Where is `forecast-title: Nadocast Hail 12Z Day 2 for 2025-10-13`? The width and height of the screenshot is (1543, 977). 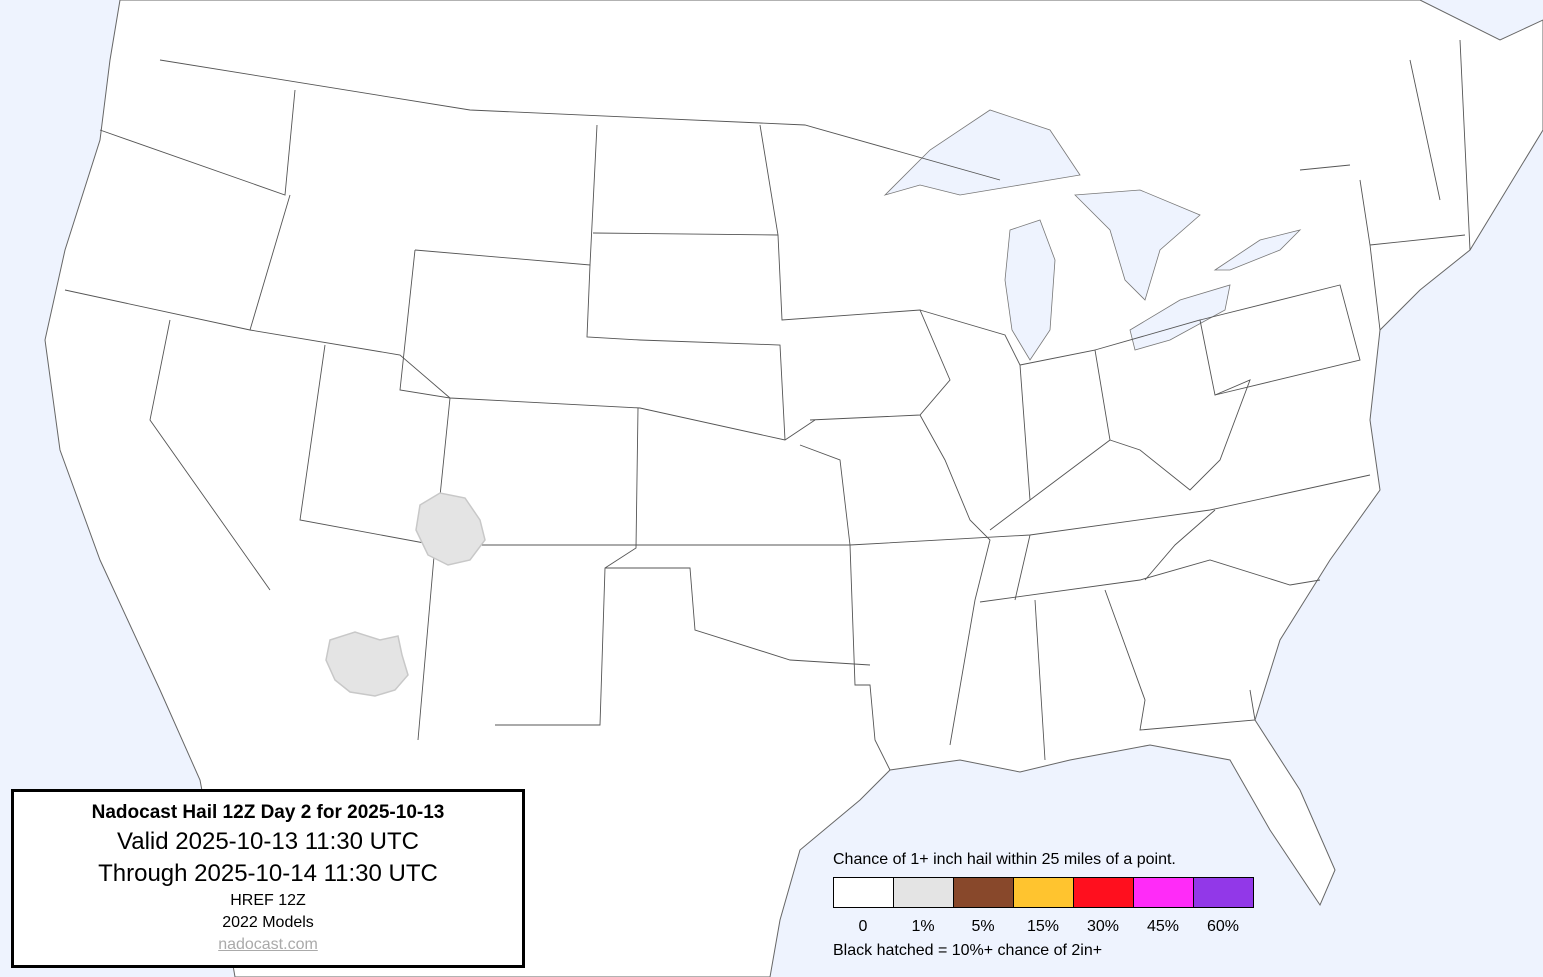 forecast-title: Nadocast Hail 12Z Day 2 for 2025-10-13 is located at coordinates (268, 812).